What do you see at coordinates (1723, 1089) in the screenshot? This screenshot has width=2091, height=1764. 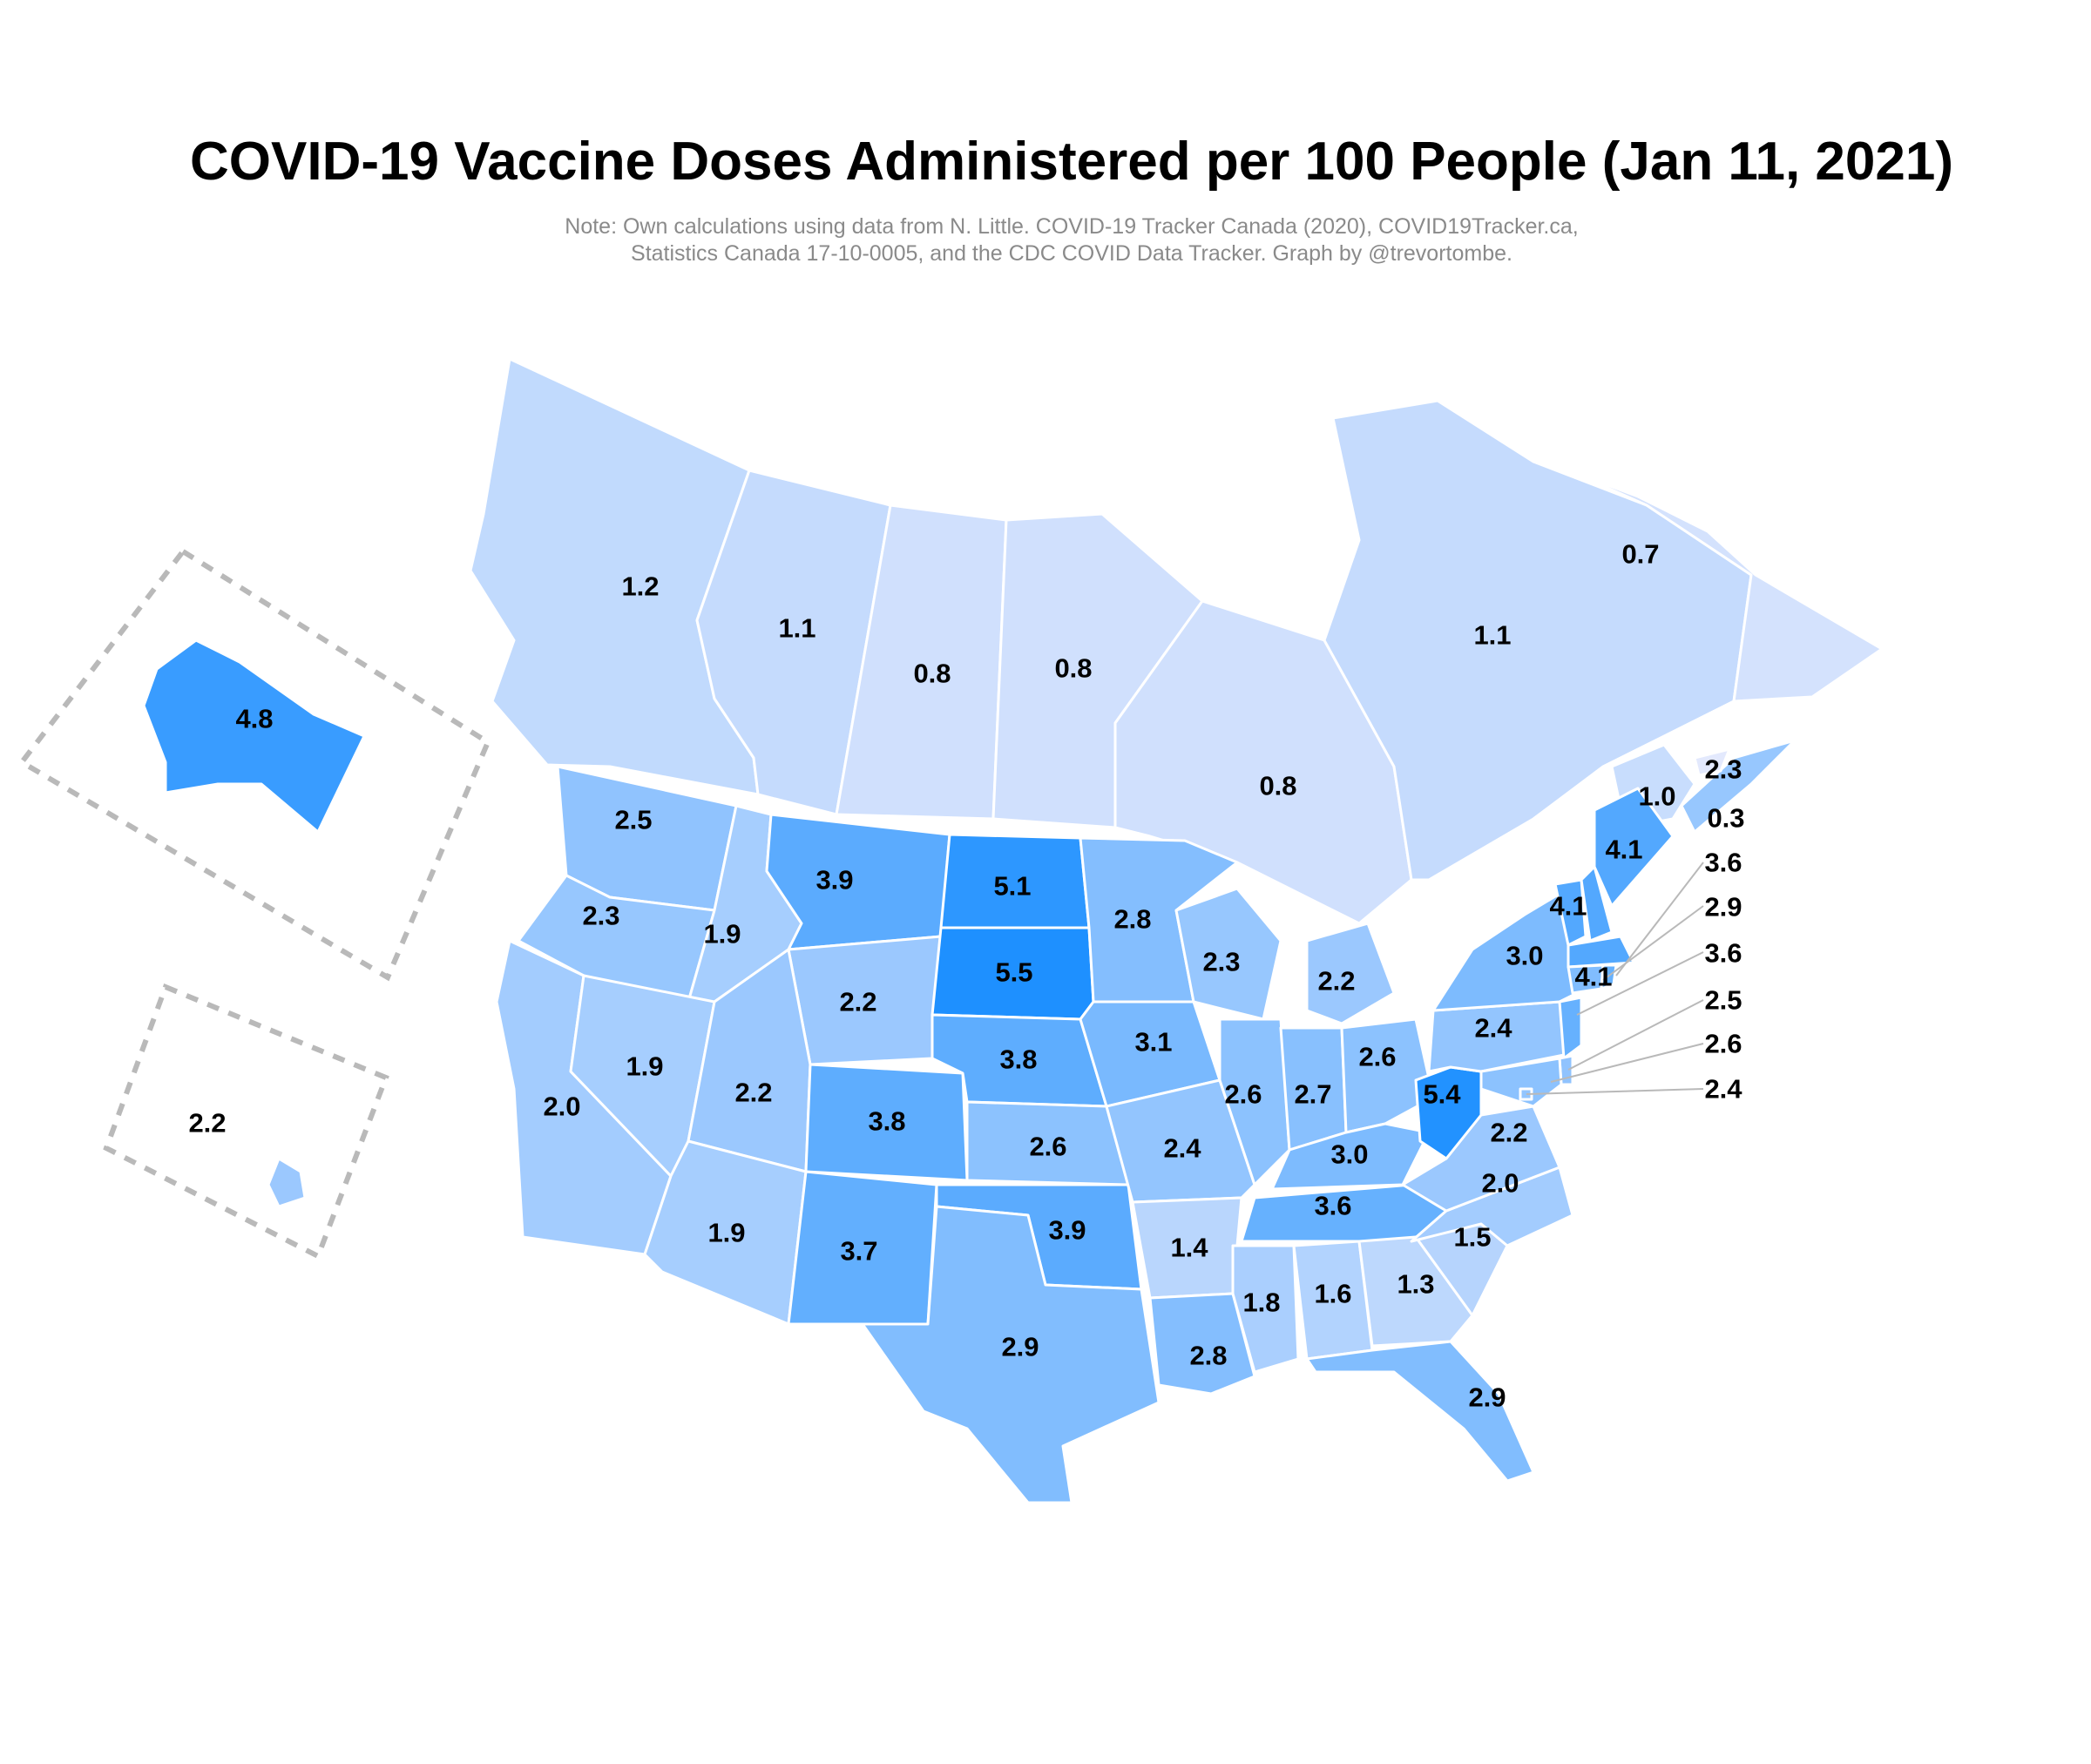 I see `value-label-dc: 2.4` at bounding box center [1723, 1089].